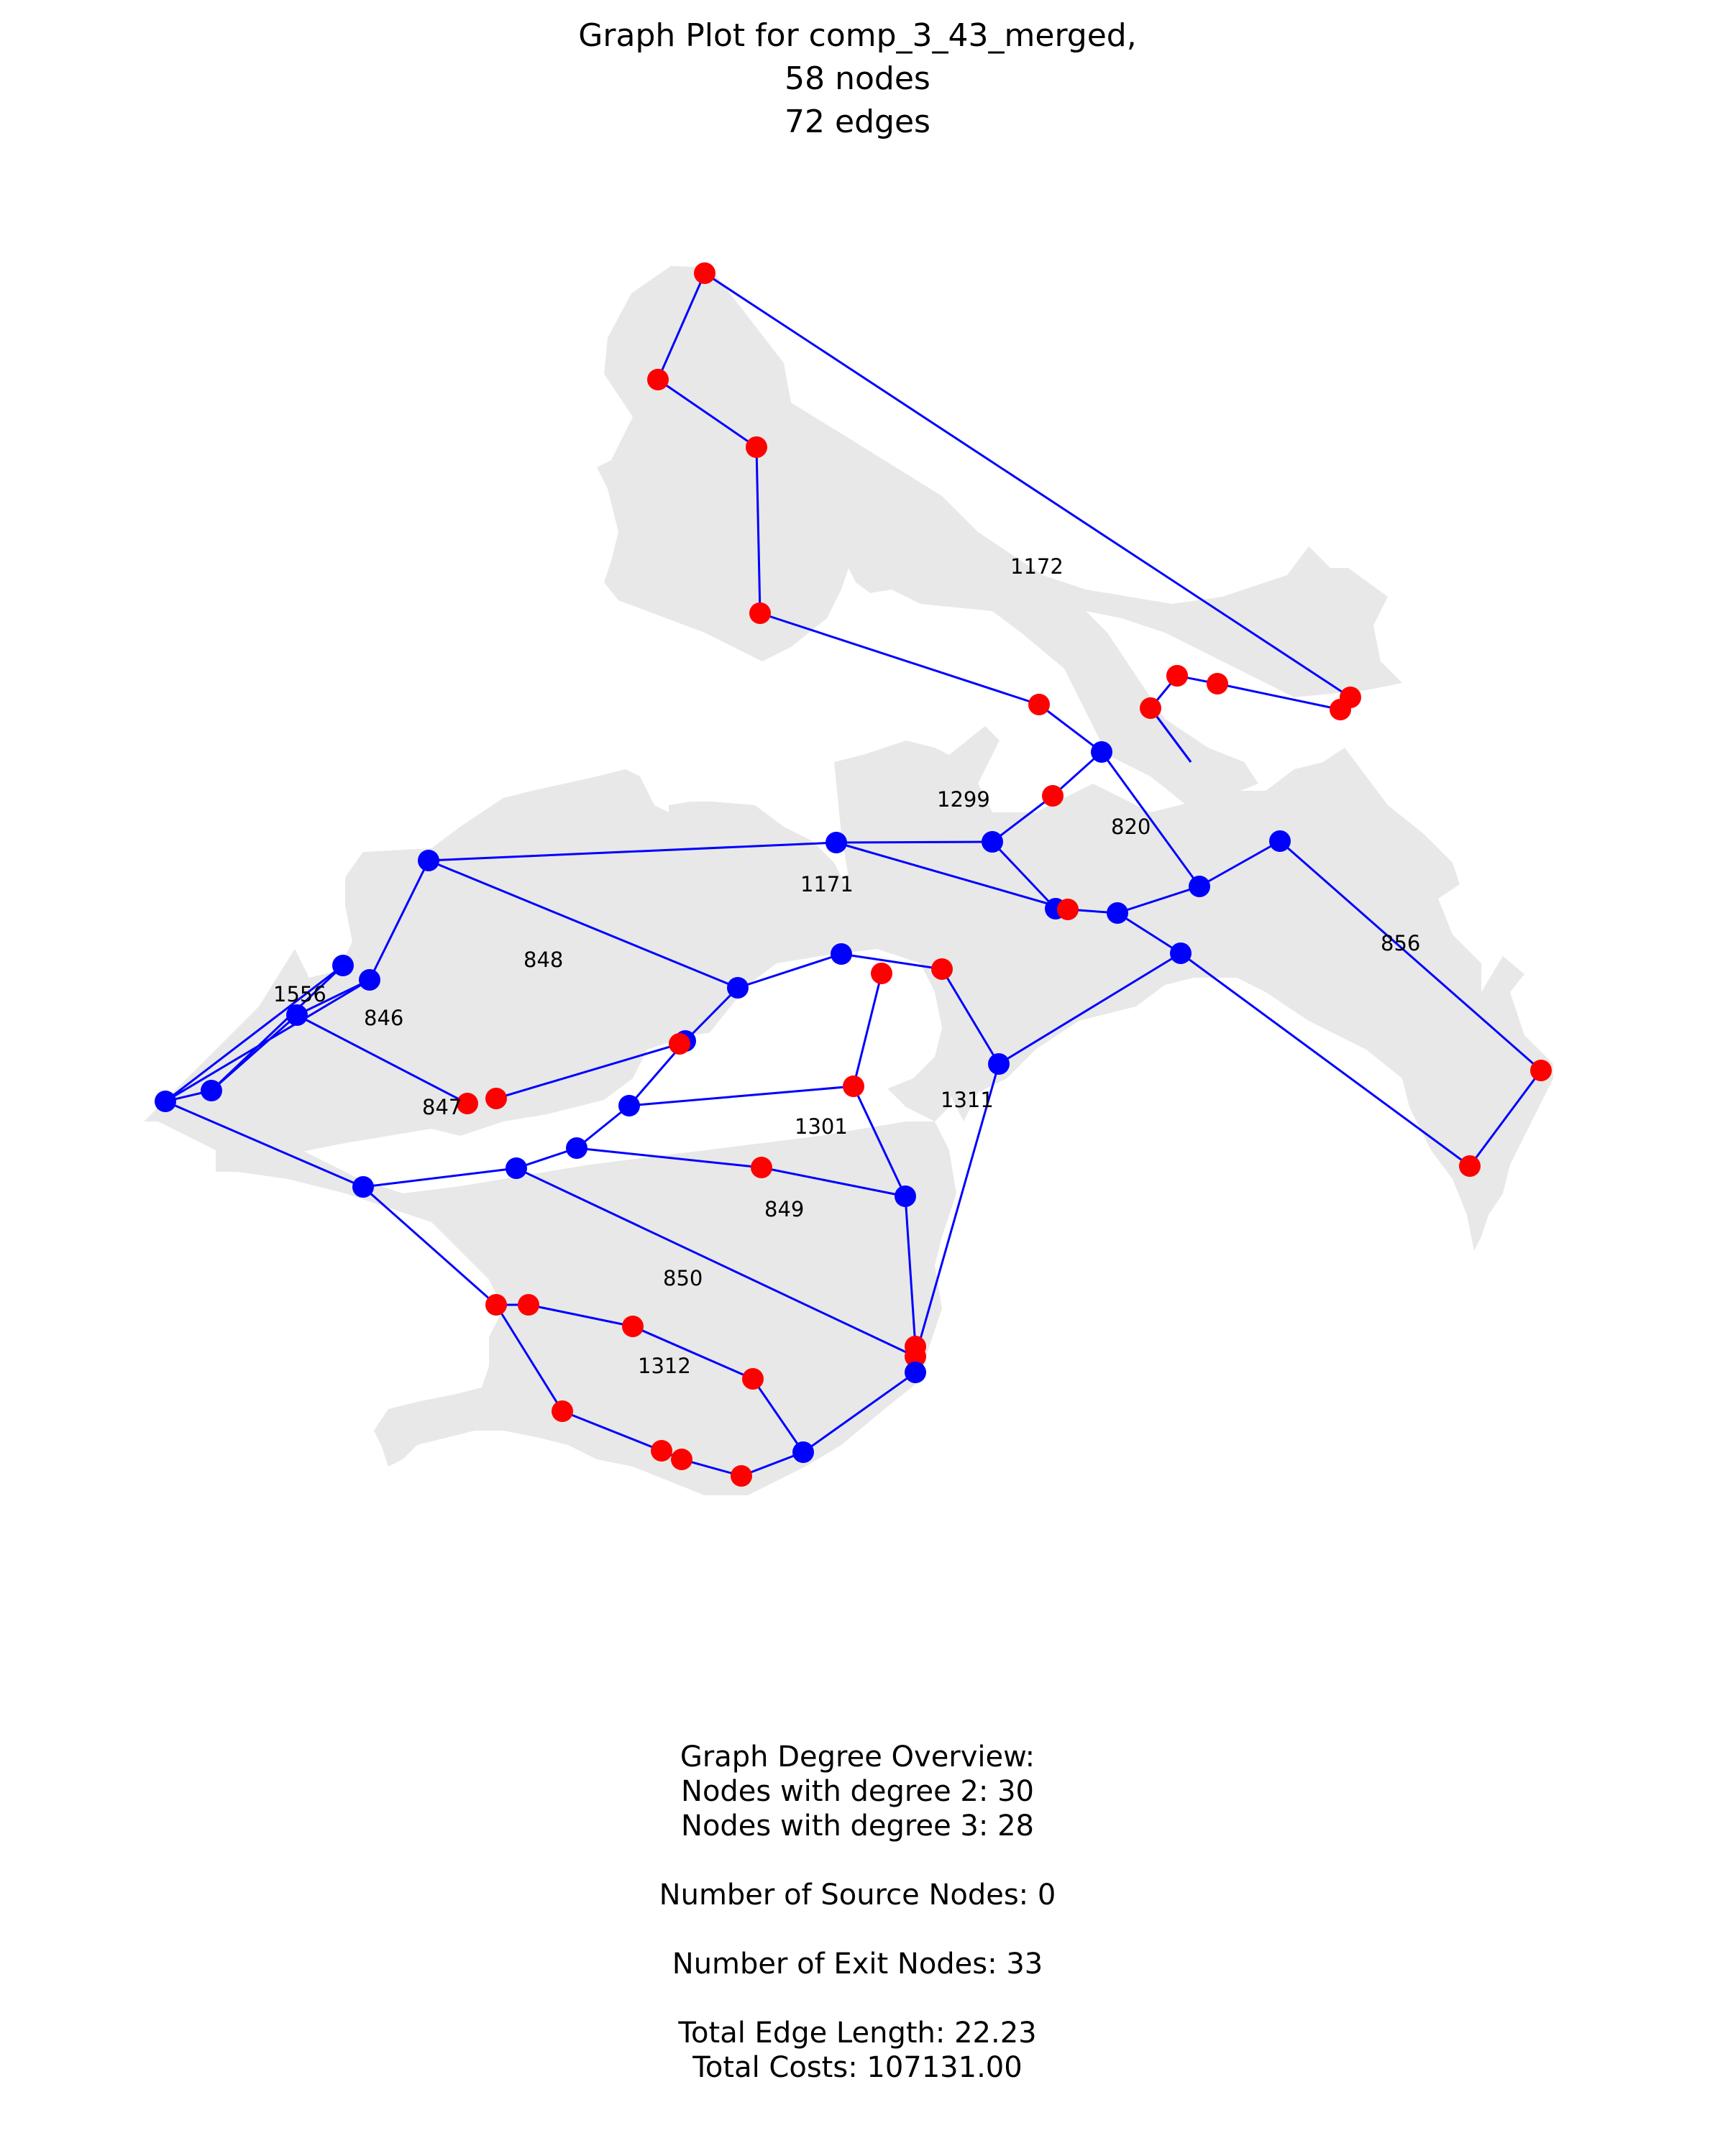 This screenshot has height=2156, width=1715. I want to click on region-label: 847, so click(442, 1107).